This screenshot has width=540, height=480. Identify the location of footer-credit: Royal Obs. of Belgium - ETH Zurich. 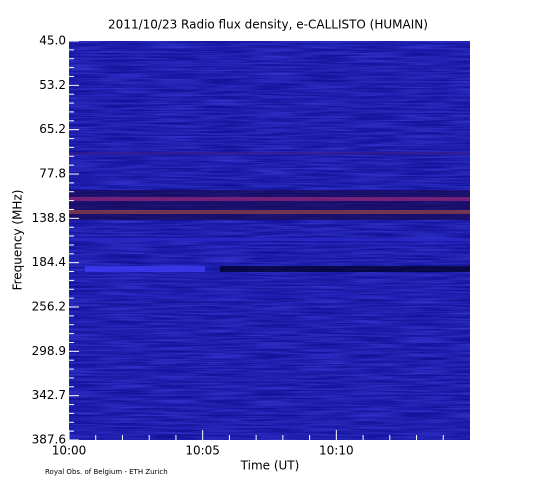
(106, 472).